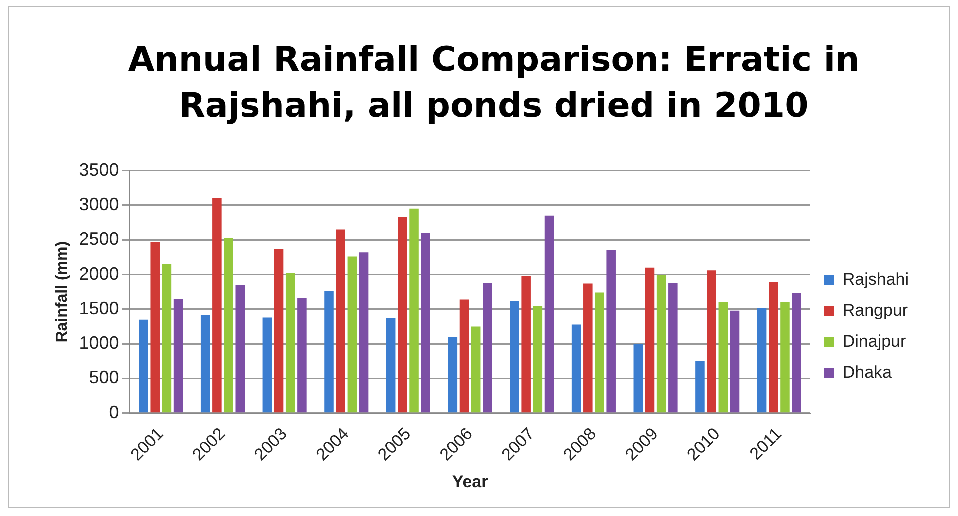 The image size is (958, 516). I want to click on legend-label: Dinajpur, so click(874, 342).